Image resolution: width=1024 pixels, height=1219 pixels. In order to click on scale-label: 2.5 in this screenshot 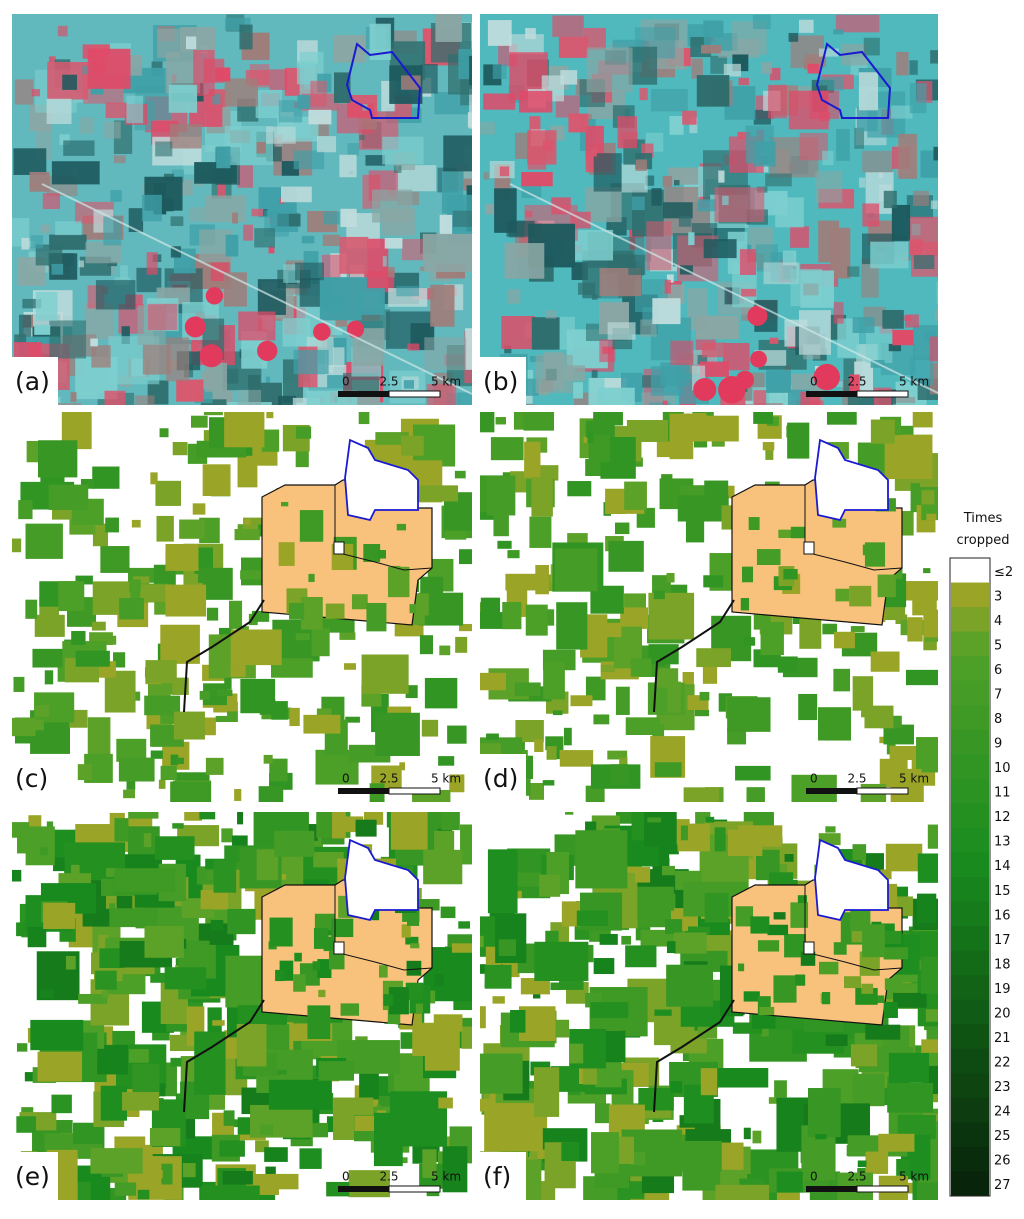, I will do `click(388, 779)`.